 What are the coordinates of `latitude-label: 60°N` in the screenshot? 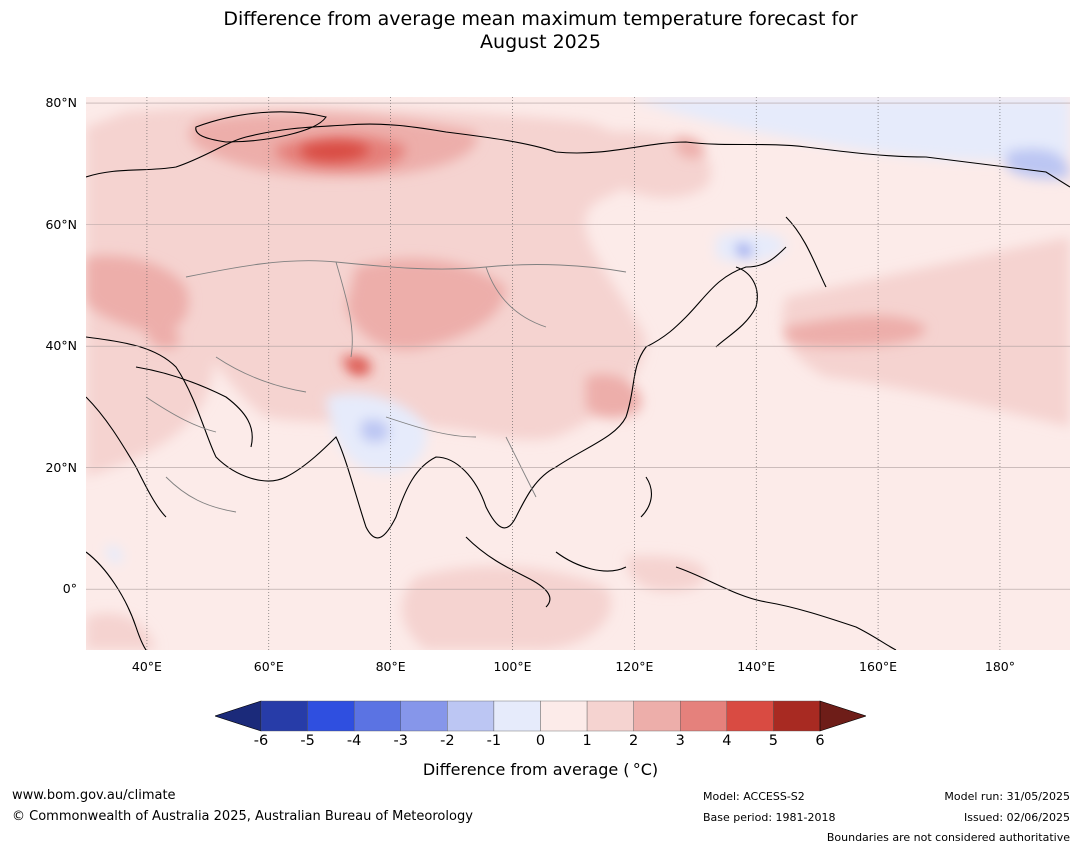 It's located at (61, 224).